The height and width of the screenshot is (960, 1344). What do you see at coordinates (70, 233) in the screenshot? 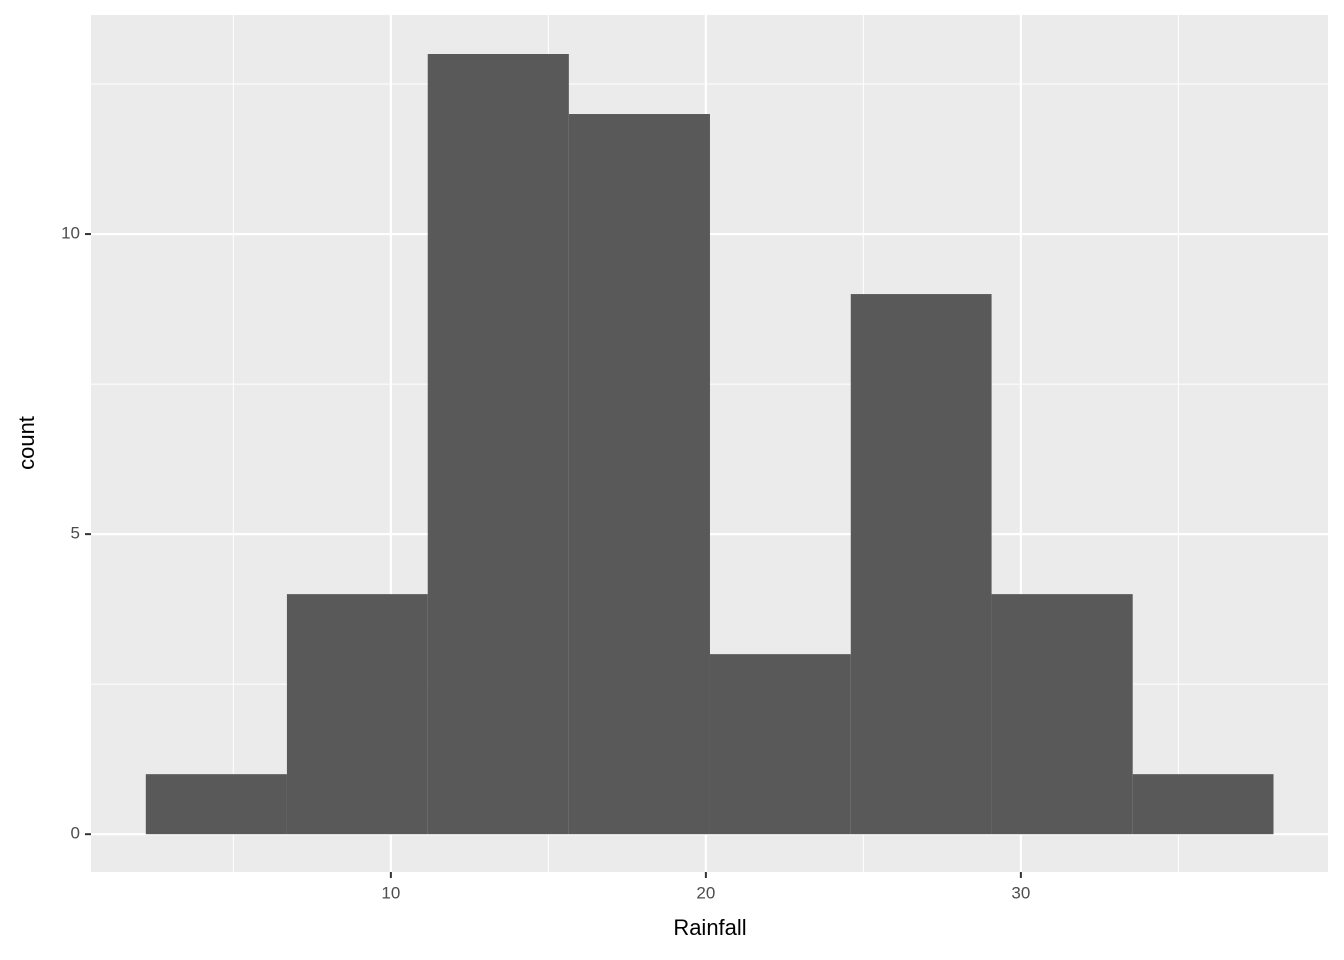
I see `y-tick-label: 10` at bounding box center [70, 233].